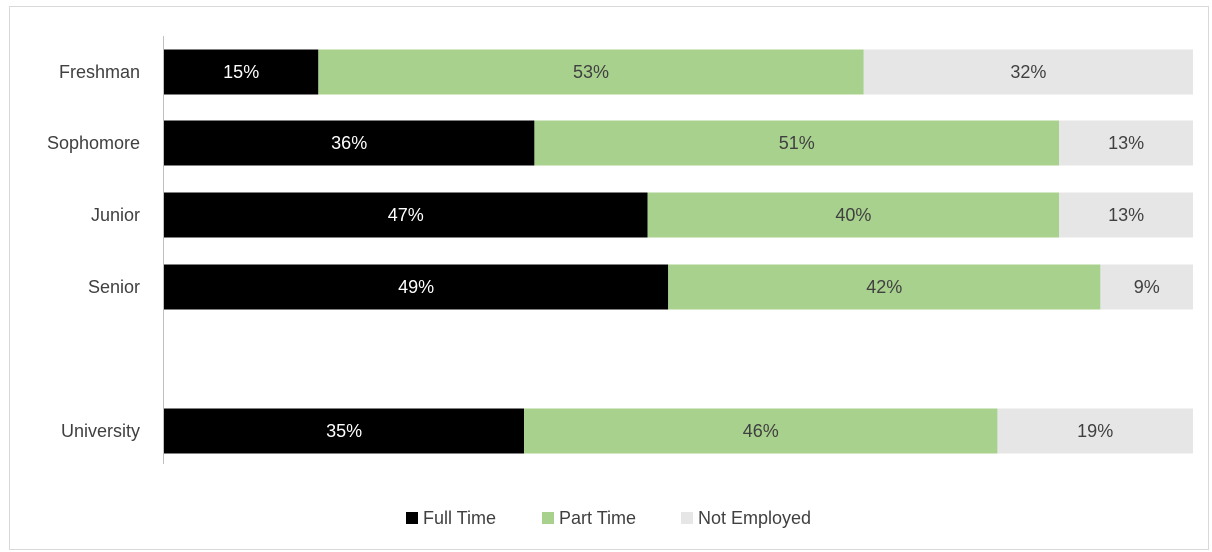  I want to click on data-label-part-time-university: 46%, so click(761, 431).